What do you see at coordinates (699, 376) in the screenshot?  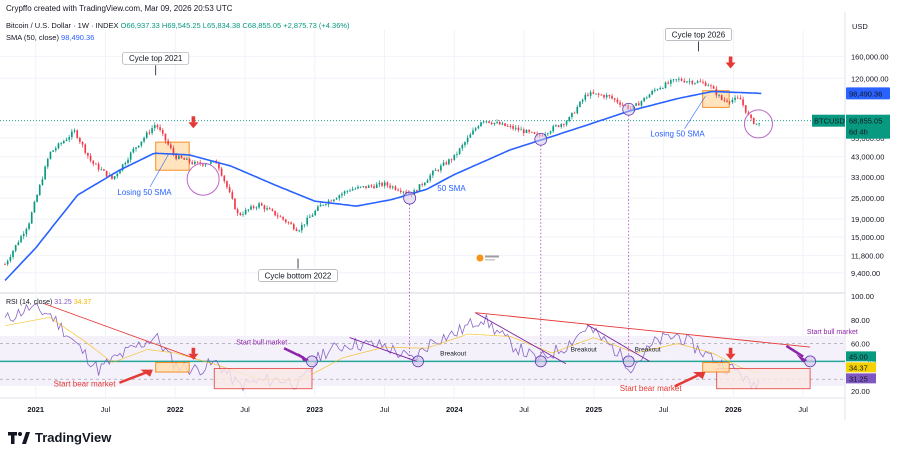 I see `red-pointer-arrow-icon` at bounding box center [699, 376].